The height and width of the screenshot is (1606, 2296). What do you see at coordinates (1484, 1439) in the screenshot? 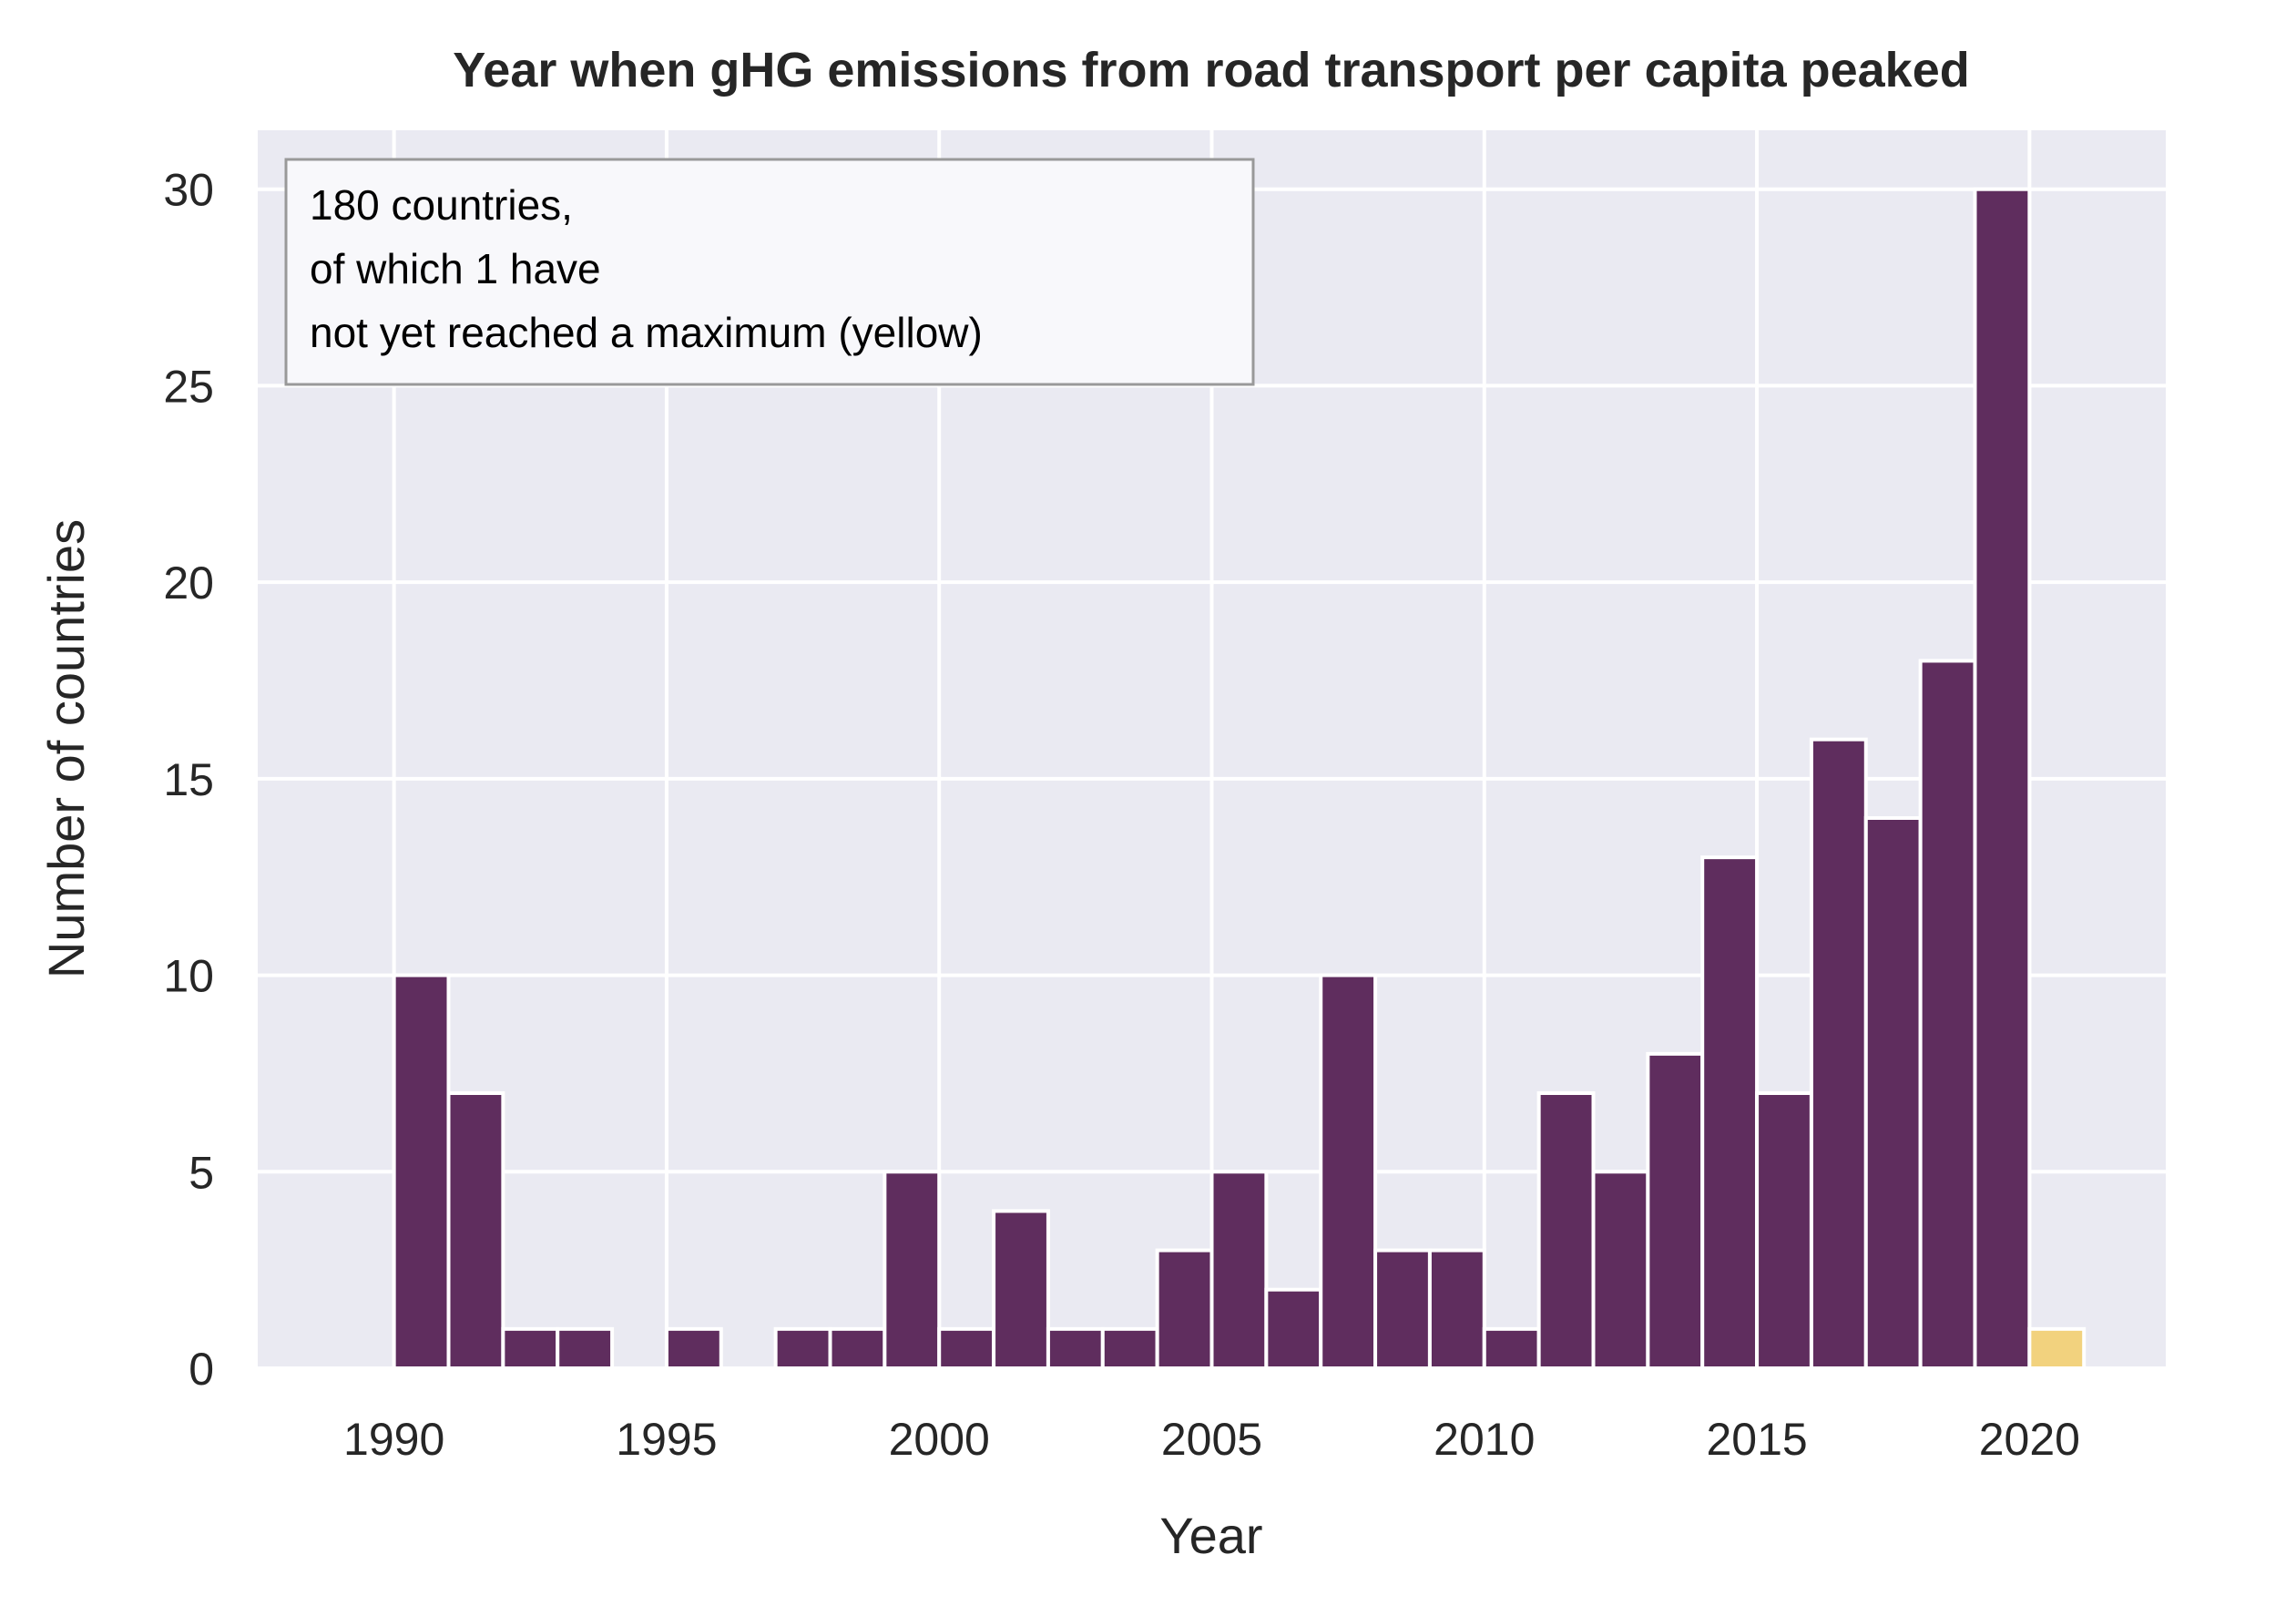
I see `x-tick-label: 2010` at bounding box center [1484, 1439].